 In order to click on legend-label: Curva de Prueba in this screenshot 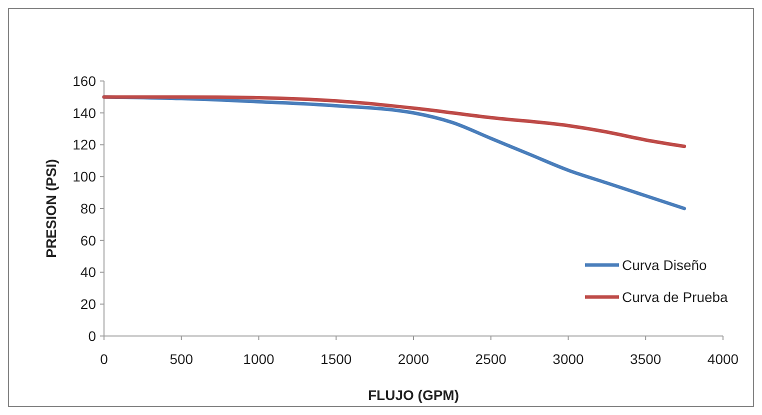, I will do `click(675, 296)`.